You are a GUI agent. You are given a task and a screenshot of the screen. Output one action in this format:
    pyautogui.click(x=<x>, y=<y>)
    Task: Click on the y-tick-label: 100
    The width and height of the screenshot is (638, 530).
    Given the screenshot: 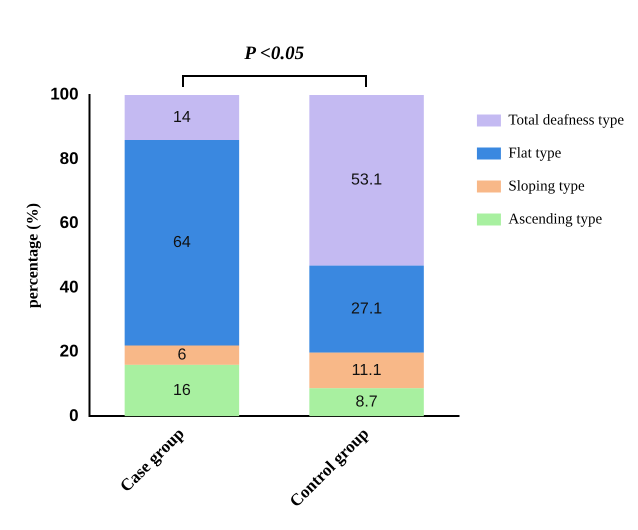 What is the action you would take?
    pyautogui.click(x=64, y=94)
    